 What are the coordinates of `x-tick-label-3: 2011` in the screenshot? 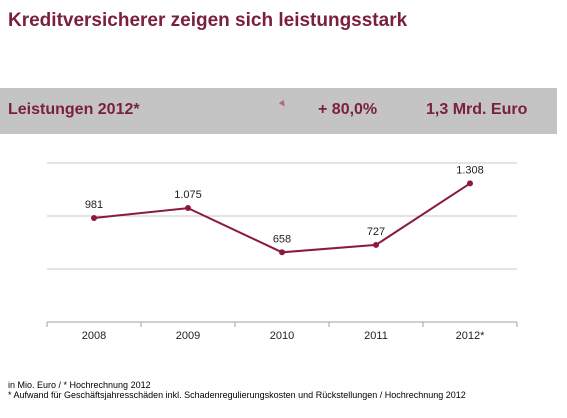 It's located at (376, 336).